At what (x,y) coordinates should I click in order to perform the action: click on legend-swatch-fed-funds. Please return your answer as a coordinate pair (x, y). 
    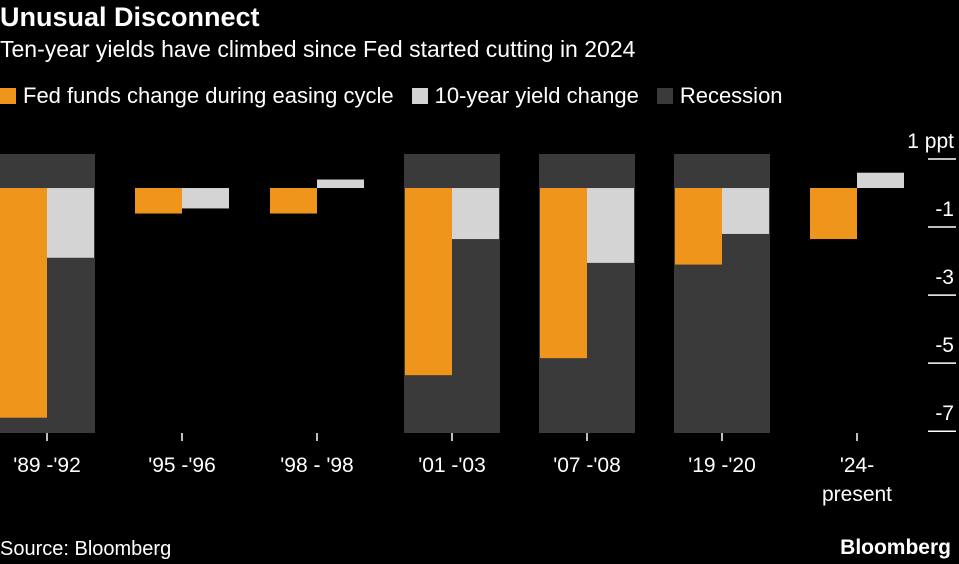
    Looking at the image, I should click on (8, 96).